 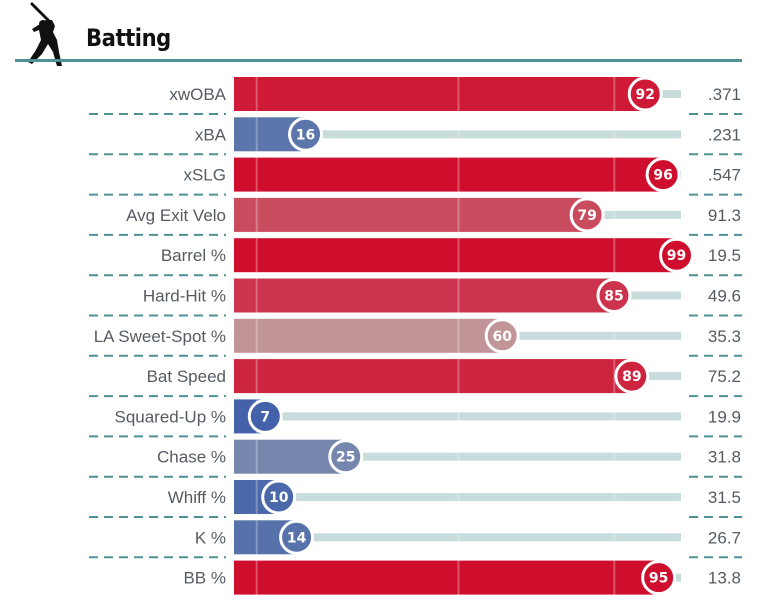 I want to click on metric-row: 14 K % 26.7, so click(x=415, y=539).